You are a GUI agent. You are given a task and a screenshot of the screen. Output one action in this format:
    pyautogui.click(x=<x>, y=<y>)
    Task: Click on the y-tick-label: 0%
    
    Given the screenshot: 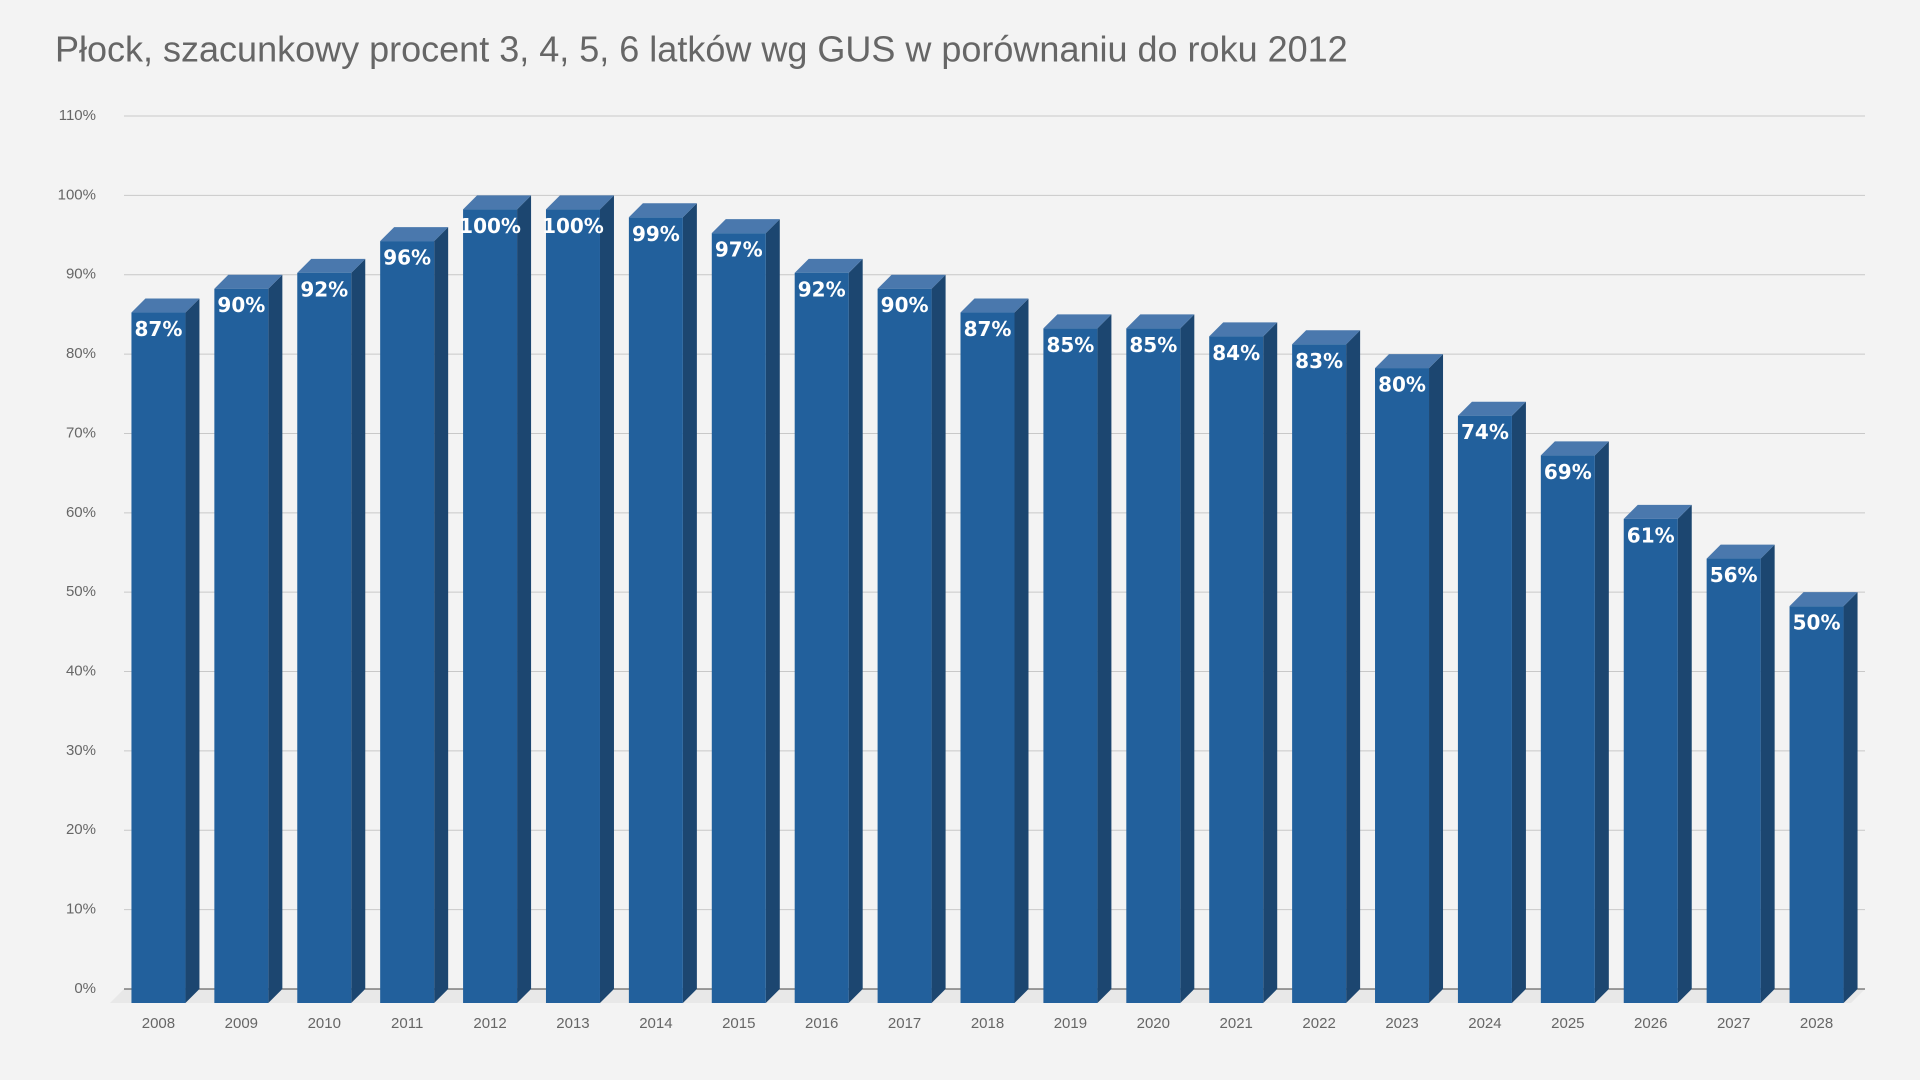 What is the action you would take?
    pyautogui.click(x=85, y=988)
    